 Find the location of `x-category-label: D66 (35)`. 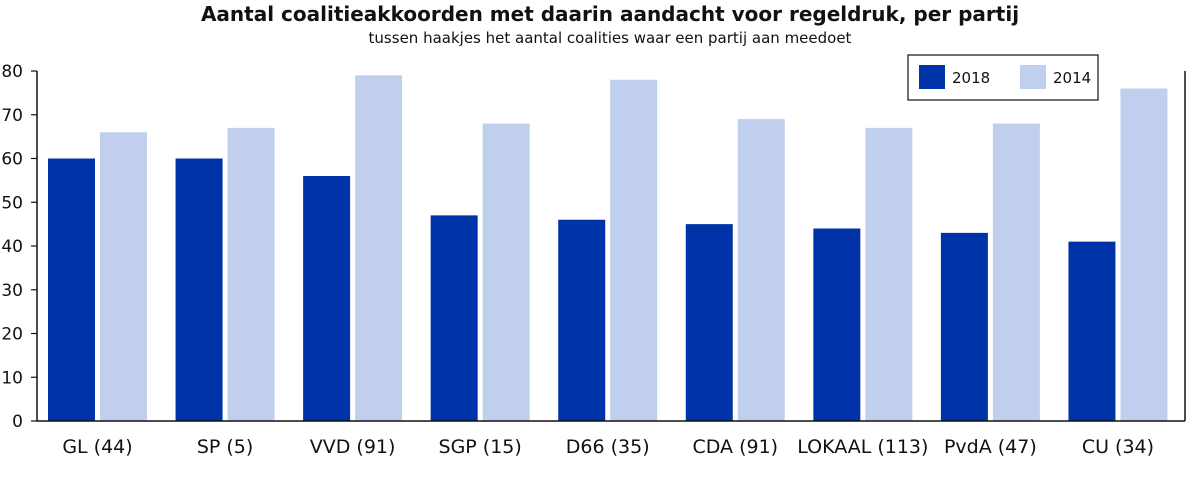

x-category-label: D66 (35) is located at coordinates (608, 447).